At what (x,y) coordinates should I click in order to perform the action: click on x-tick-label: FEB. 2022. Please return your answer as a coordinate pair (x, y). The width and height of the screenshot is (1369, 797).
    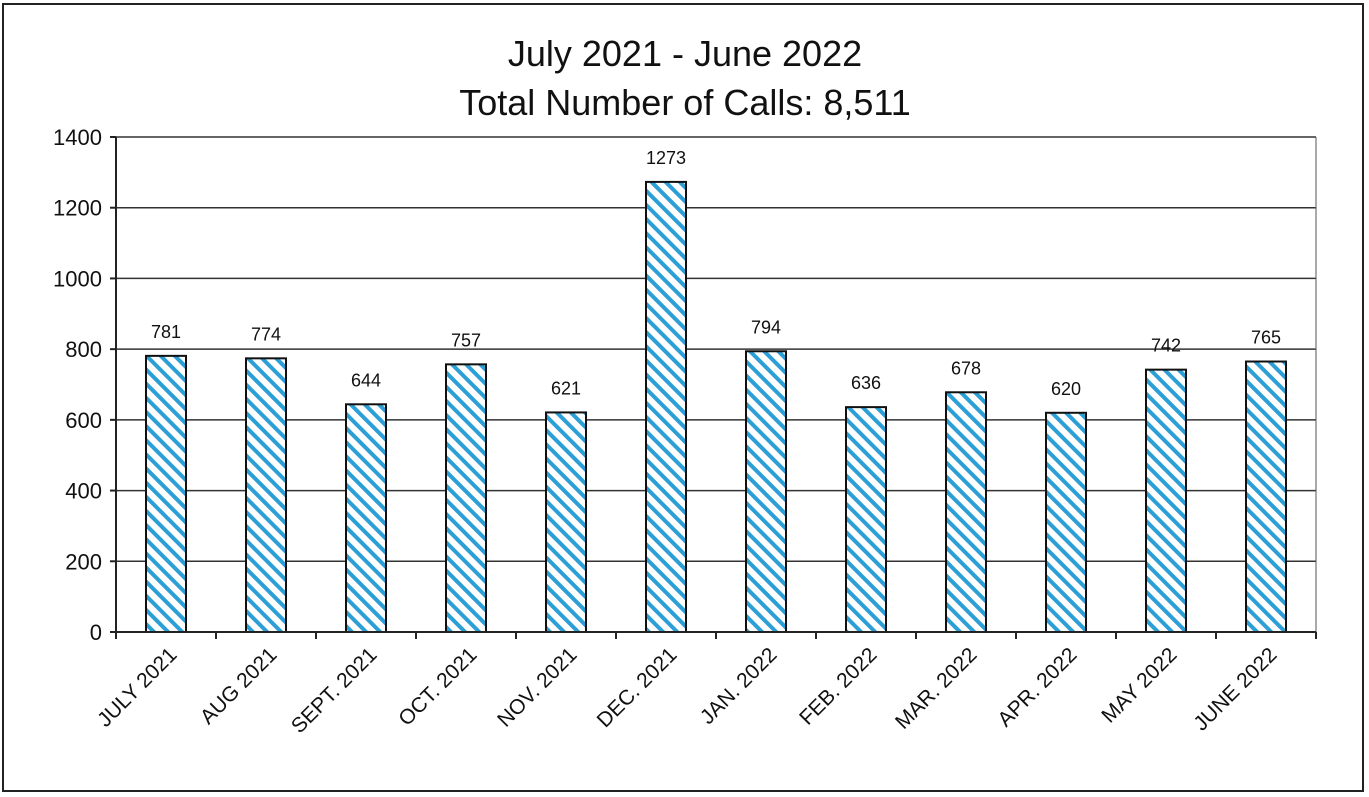
    Looking at the image, I should click on (838, 686).